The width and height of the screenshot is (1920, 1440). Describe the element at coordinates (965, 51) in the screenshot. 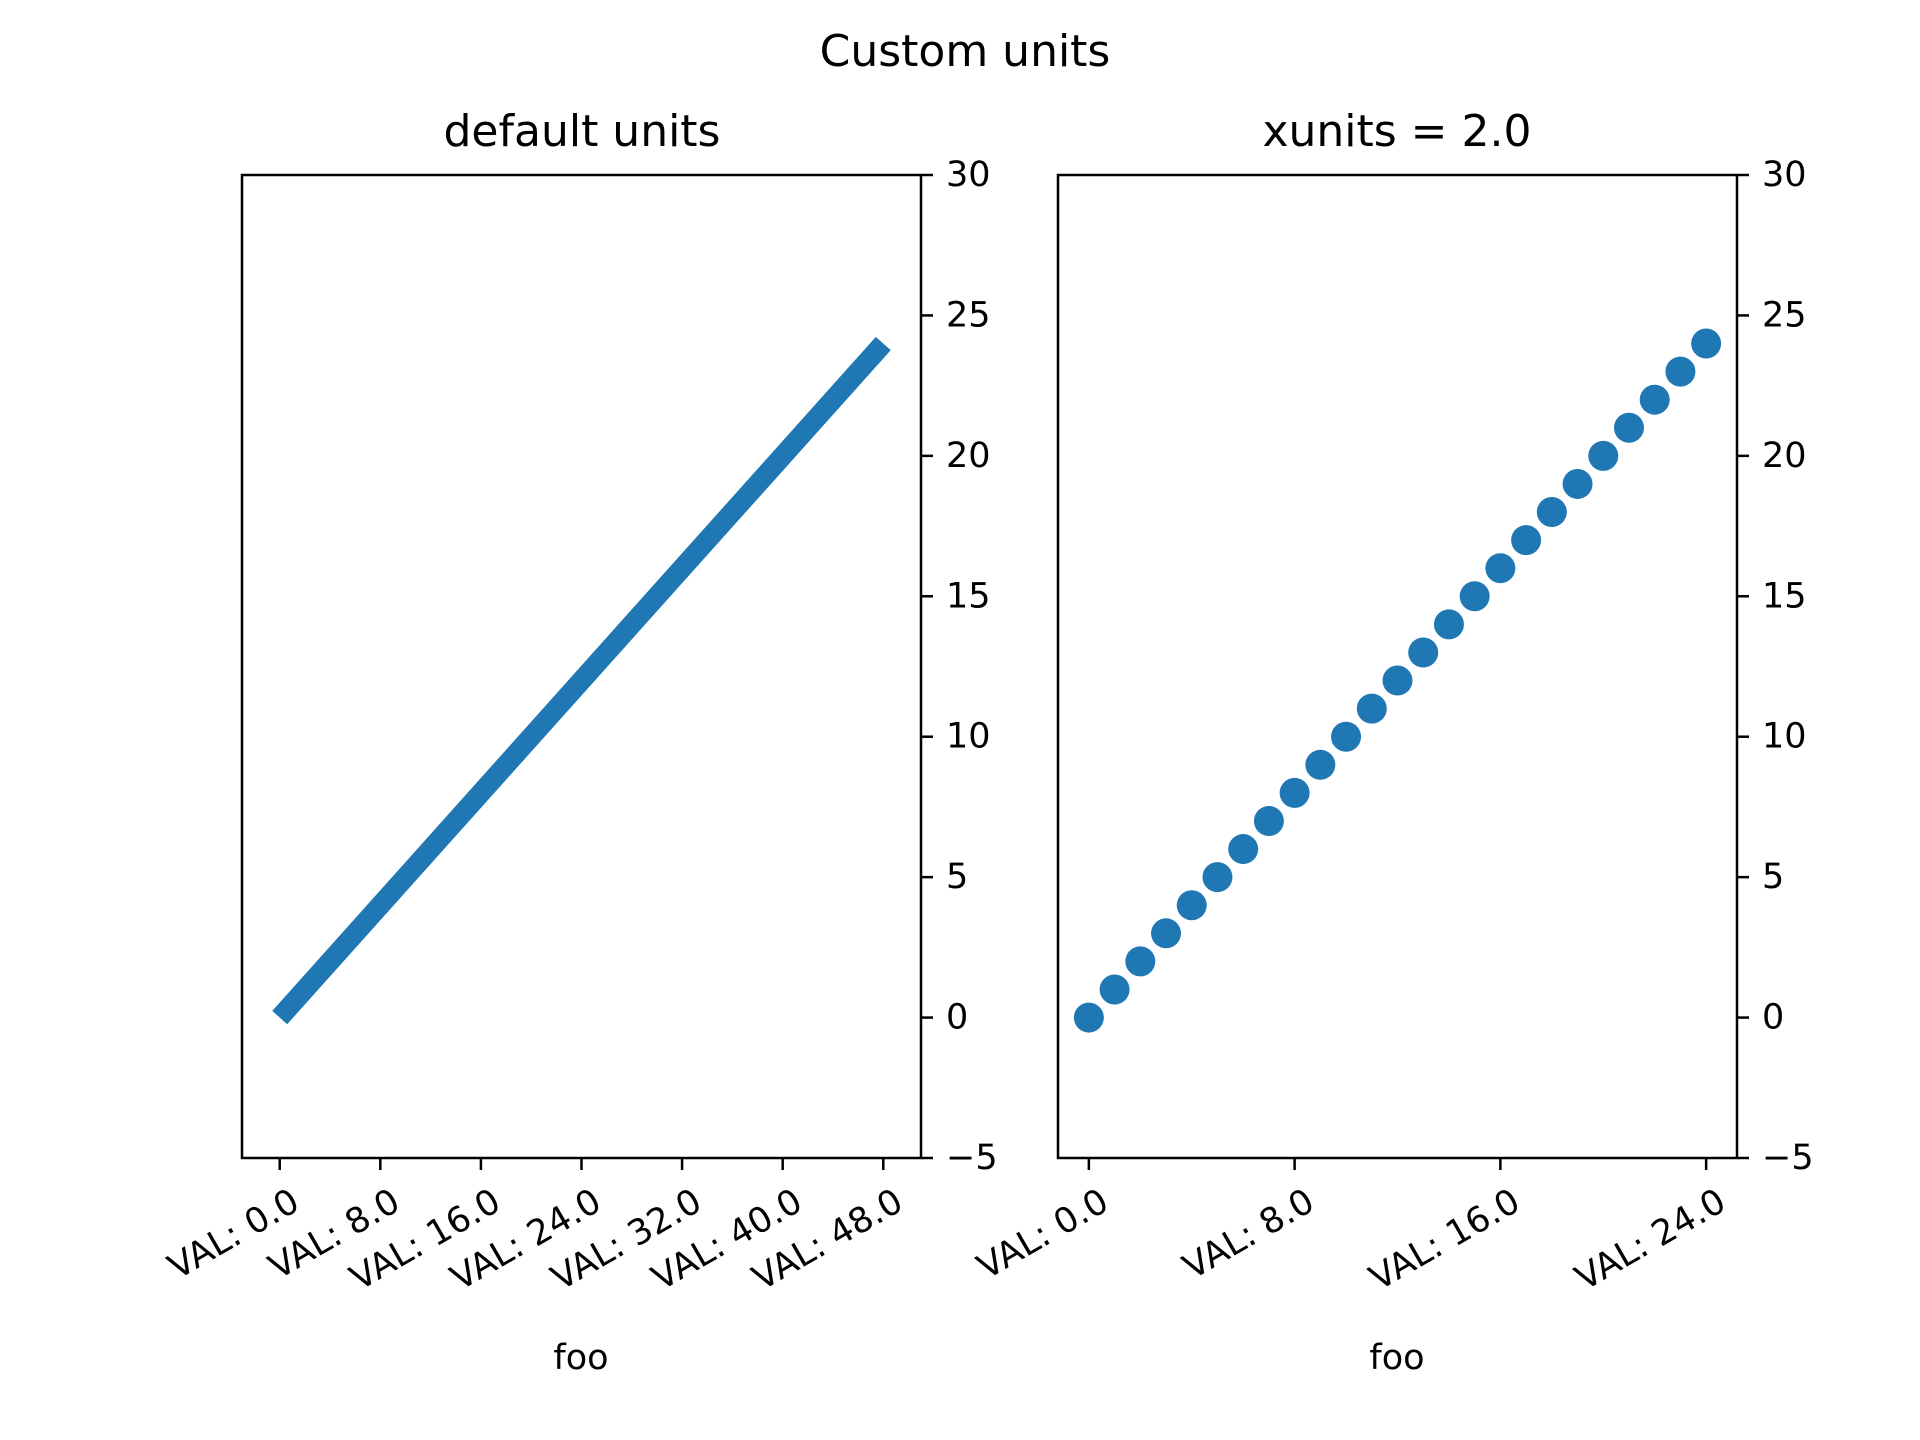

I see `figure-title: Custom units` at that location.